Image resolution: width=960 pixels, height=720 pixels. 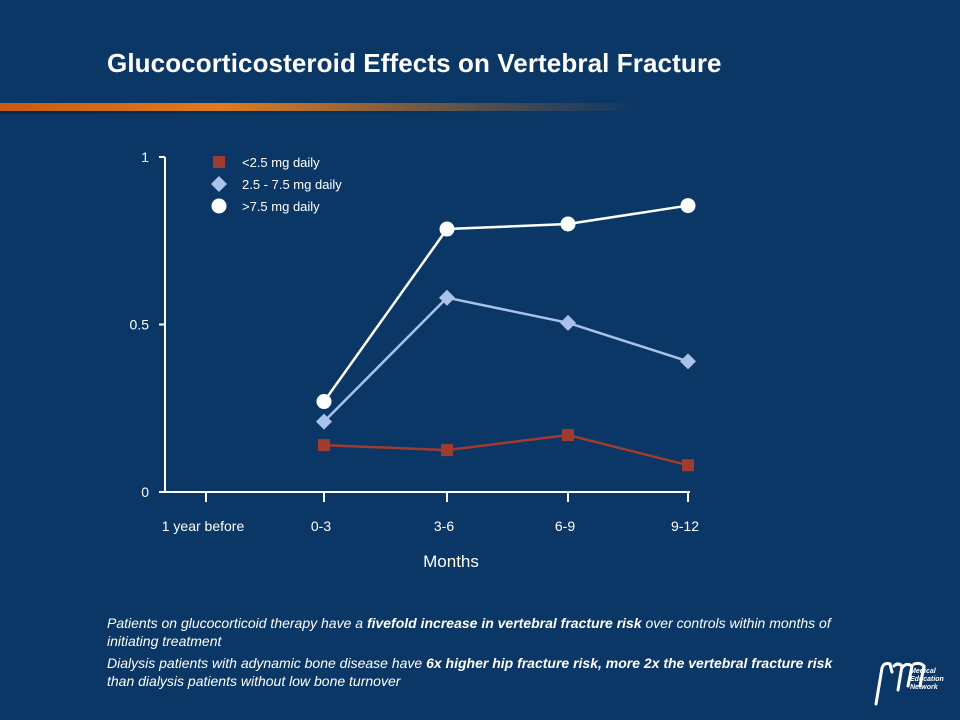 What do you see at coordinates (565, 526) in the screenshot?
I see `x-tick-label: 6-9` at bounding box center [565, 526].